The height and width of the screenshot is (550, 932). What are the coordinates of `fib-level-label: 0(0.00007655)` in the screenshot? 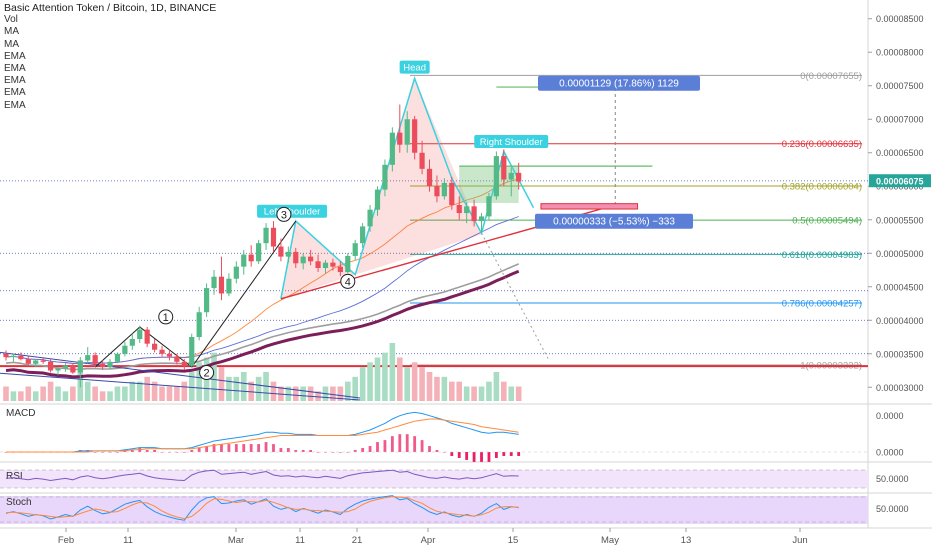 It's located at (831, 76).